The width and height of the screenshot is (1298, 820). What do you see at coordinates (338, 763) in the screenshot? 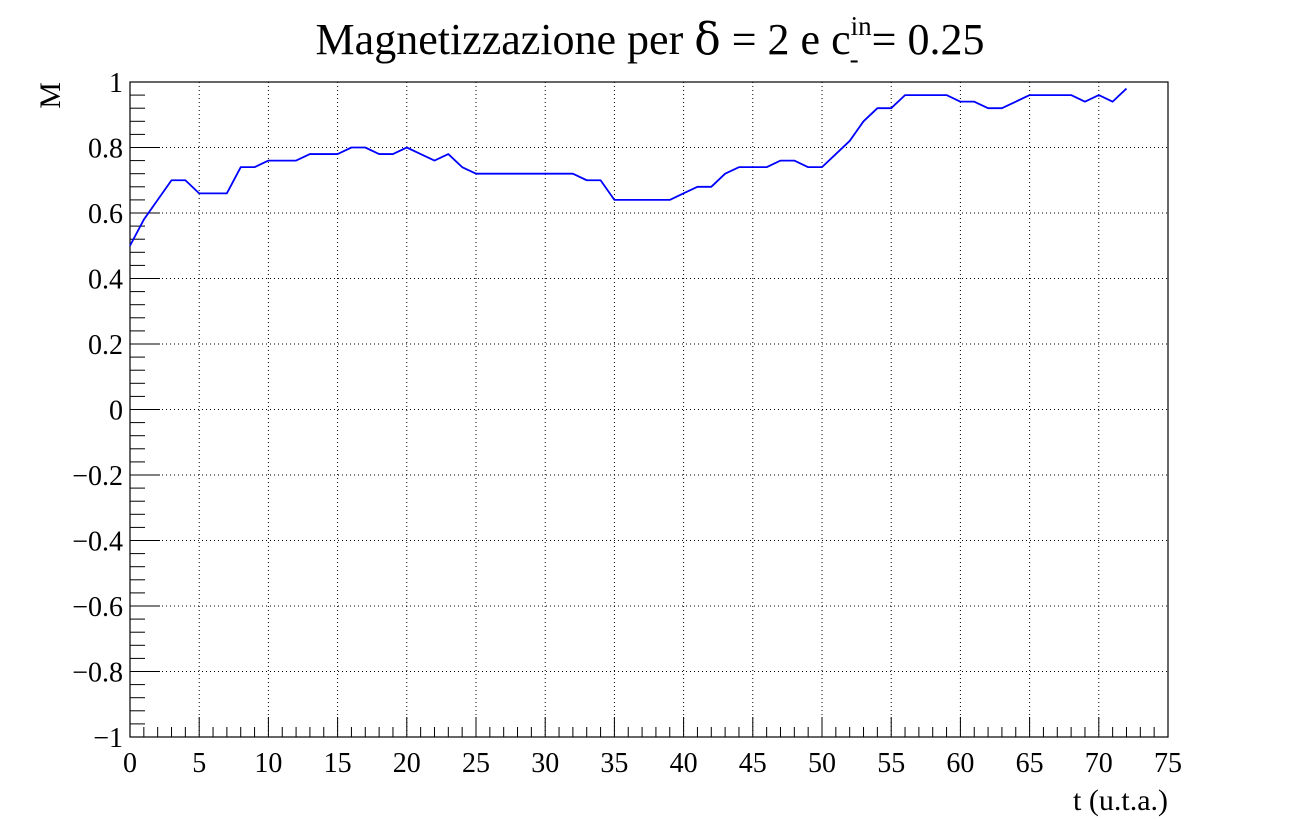
I see `x-tick-label: 15` at bounding box center [338, 763].